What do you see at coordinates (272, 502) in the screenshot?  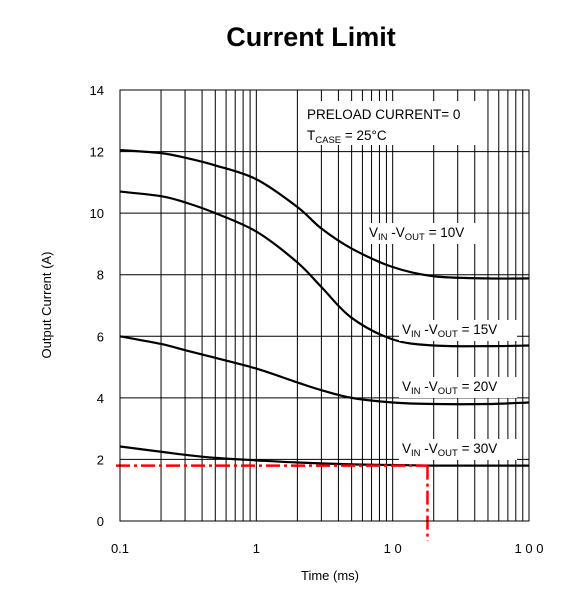 I see `chart-reference-lines` at bounding box center [272, 502].